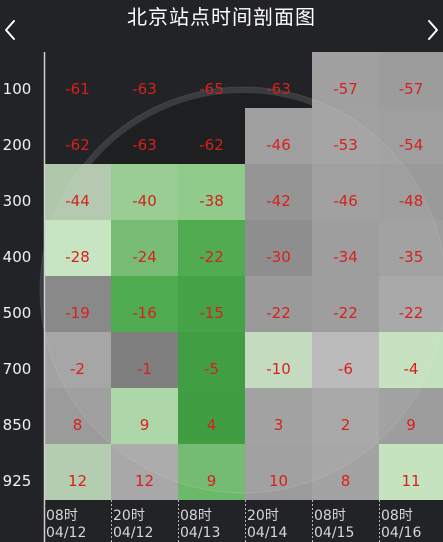  Describe the element at coordinates (345, 257) in the screenshot. I see `cell-value: -34` at that location.